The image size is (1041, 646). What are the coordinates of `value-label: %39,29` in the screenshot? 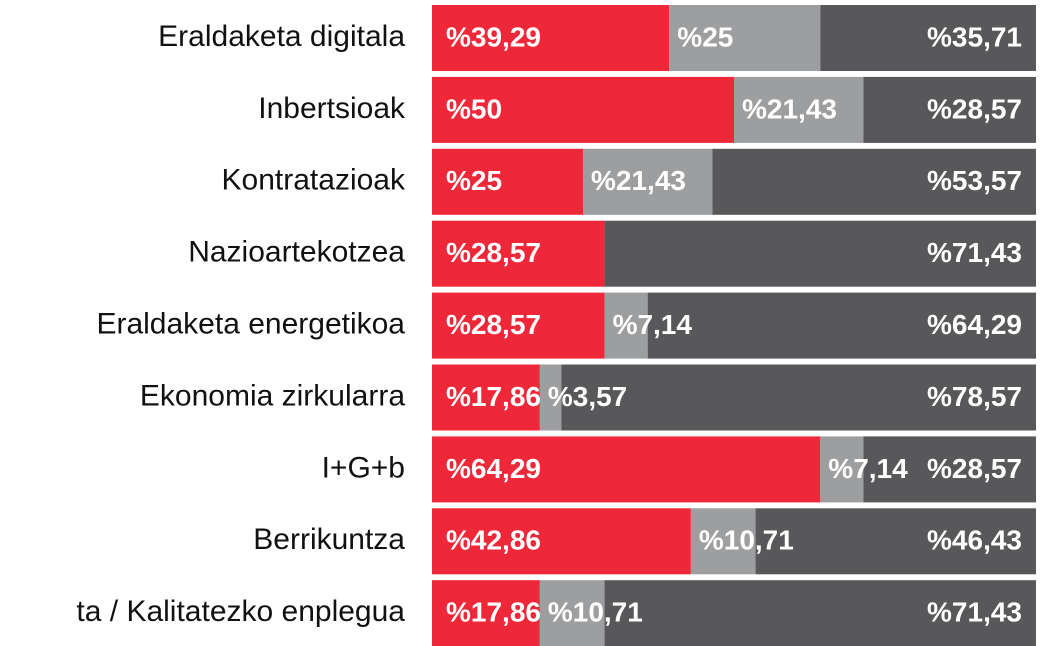 It's located at (493, 36).